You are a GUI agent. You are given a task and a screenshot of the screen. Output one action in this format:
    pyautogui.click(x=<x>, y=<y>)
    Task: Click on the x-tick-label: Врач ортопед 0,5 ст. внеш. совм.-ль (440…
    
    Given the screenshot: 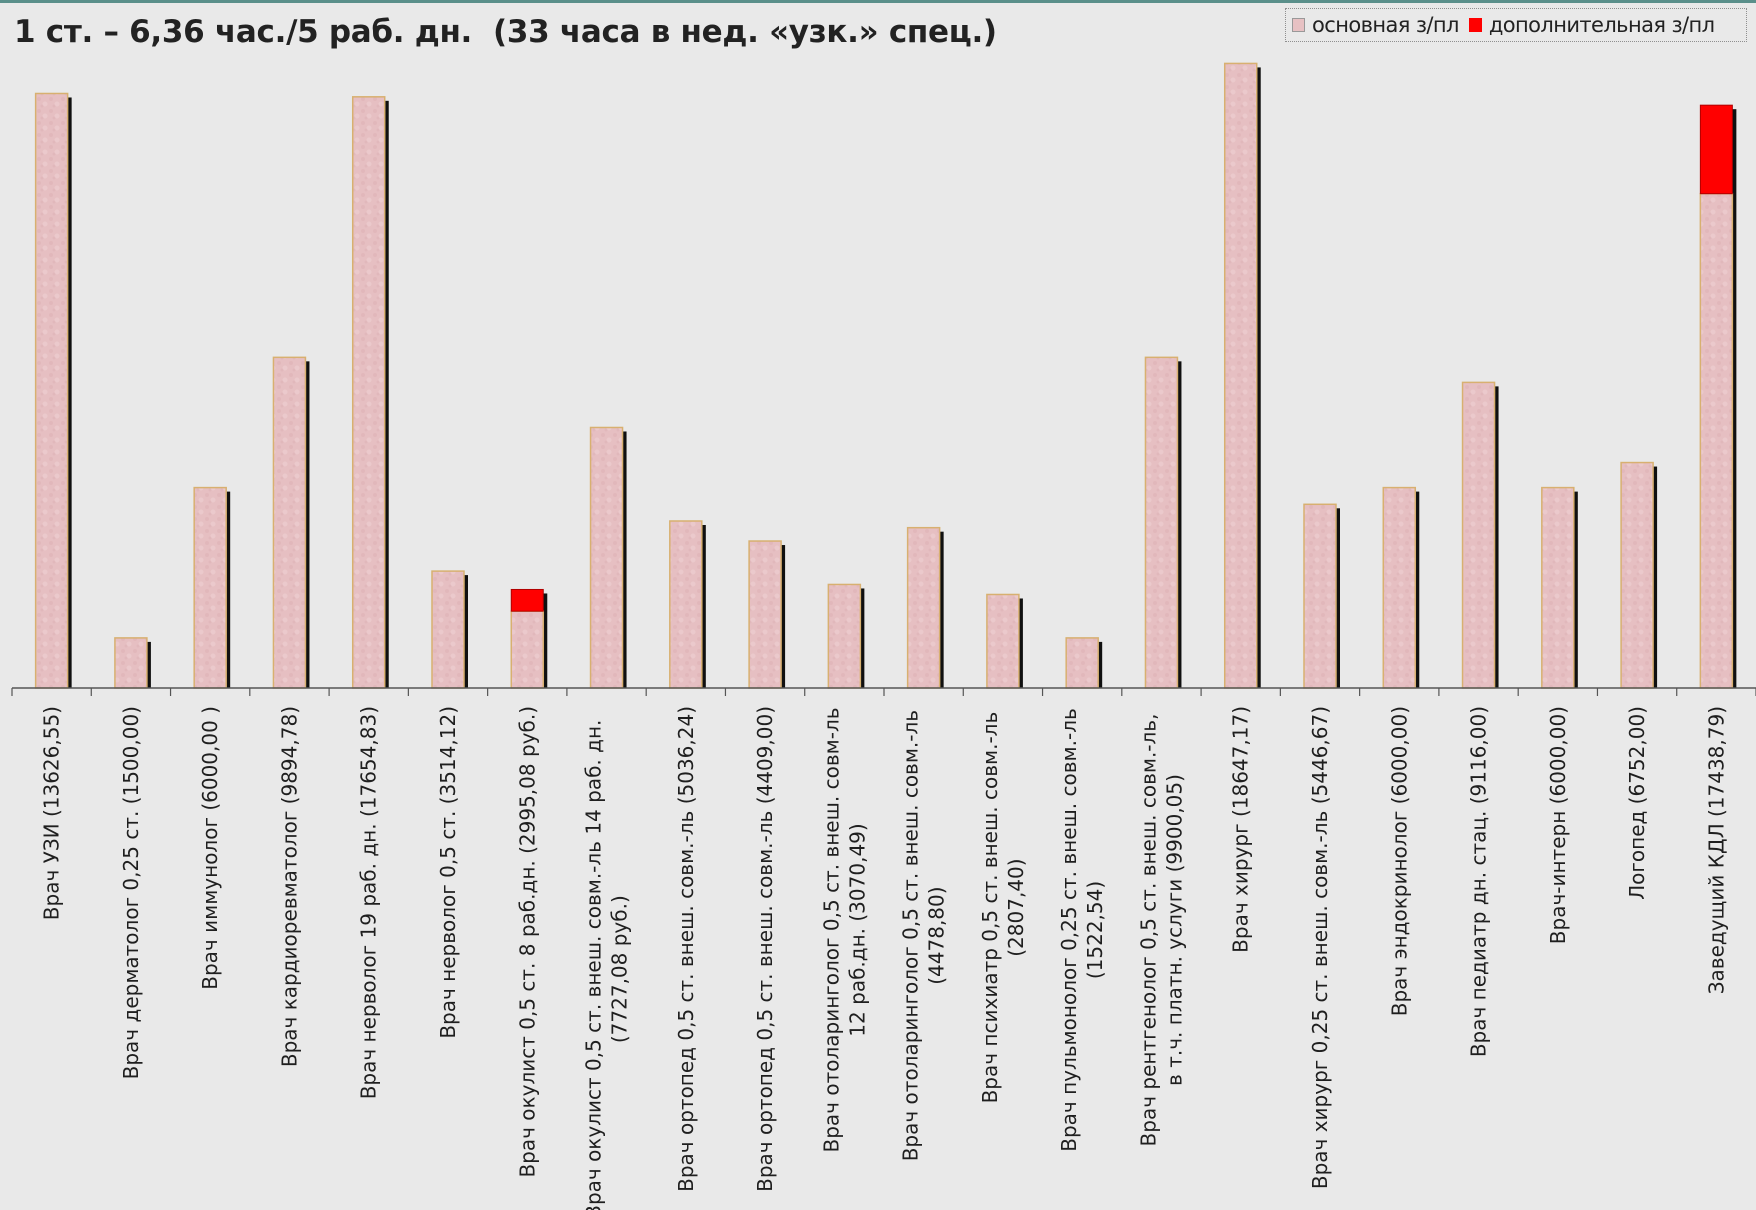 What is the action you would take?
    pyautogui.click(x=765, y=949)
    